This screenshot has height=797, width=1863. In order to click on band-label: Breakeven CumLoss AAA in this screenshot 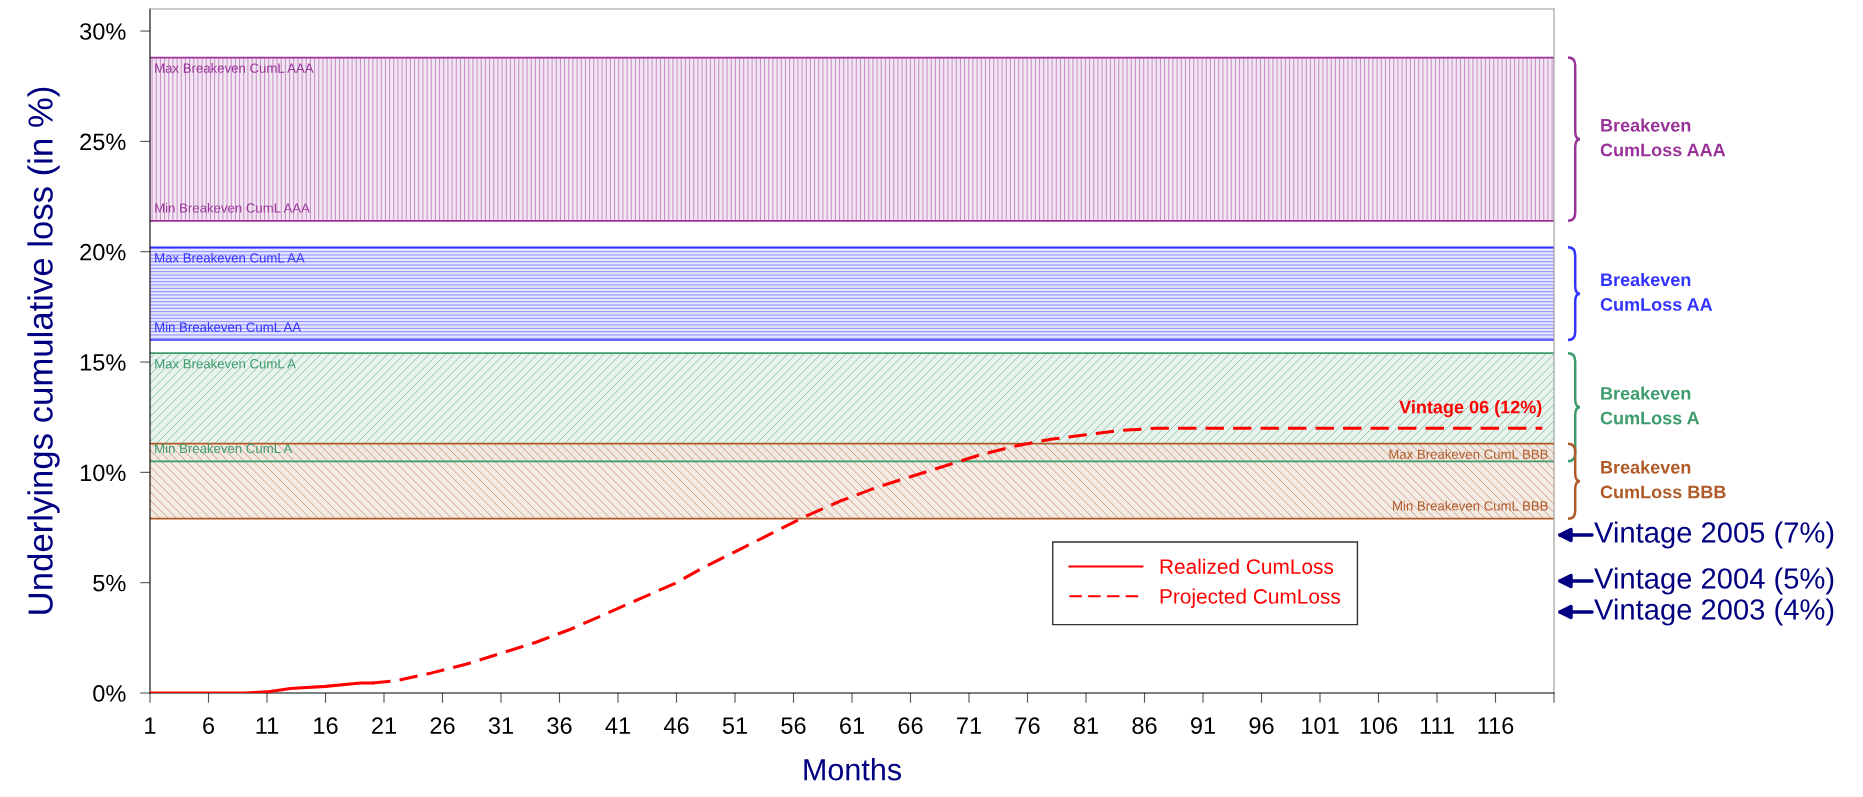, I will do `click(1663, 137)`.